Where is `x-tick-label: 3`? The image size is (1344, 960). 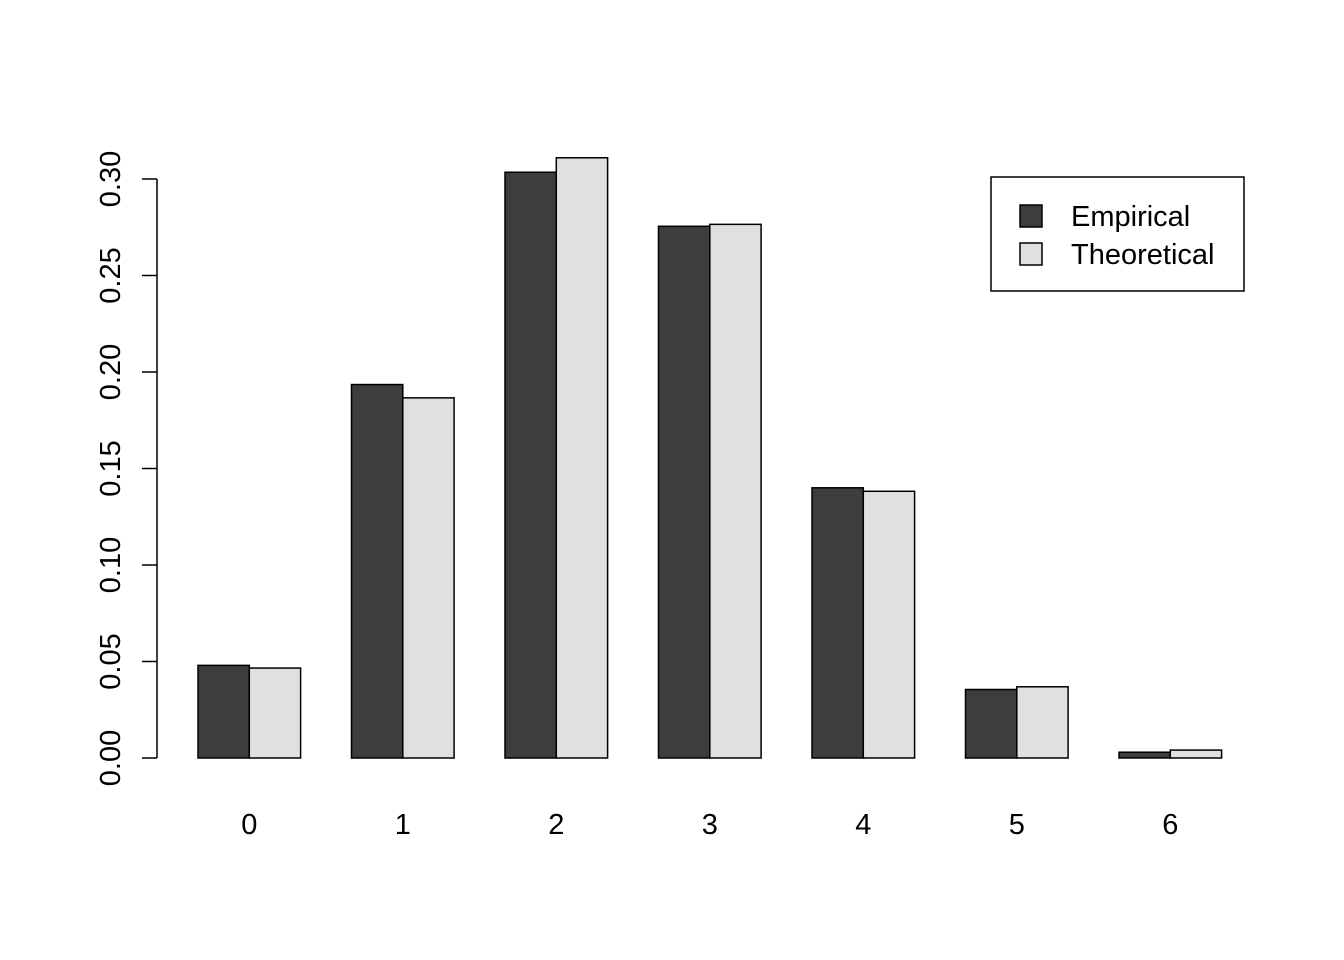
x-tick-label: 3 is located at coordinates (710, 825).